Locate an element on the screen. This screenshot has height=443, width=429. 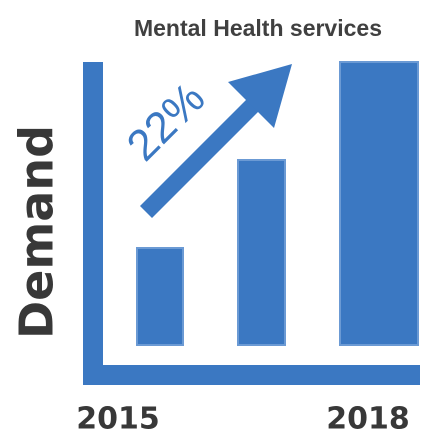
axis-label: Demand is located at coordinates (37, 232).